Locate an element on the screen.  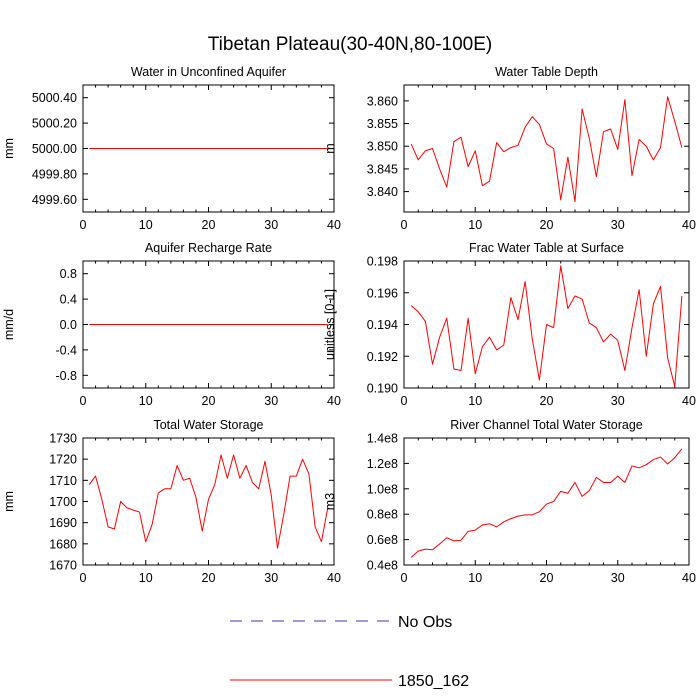
y-tick-label: 0.6e8 is located at coordinates (382, 540).